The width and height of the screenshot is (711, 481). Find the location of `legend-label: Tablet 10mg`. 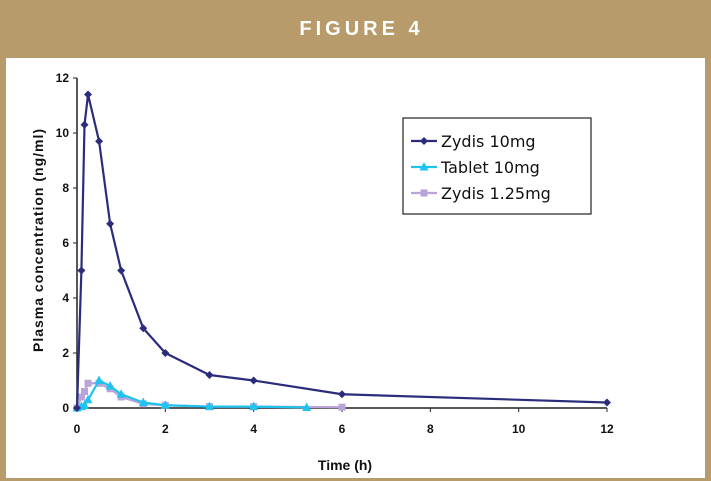

legend-label: Tablet 10mg is located at coordinates (490, 167).